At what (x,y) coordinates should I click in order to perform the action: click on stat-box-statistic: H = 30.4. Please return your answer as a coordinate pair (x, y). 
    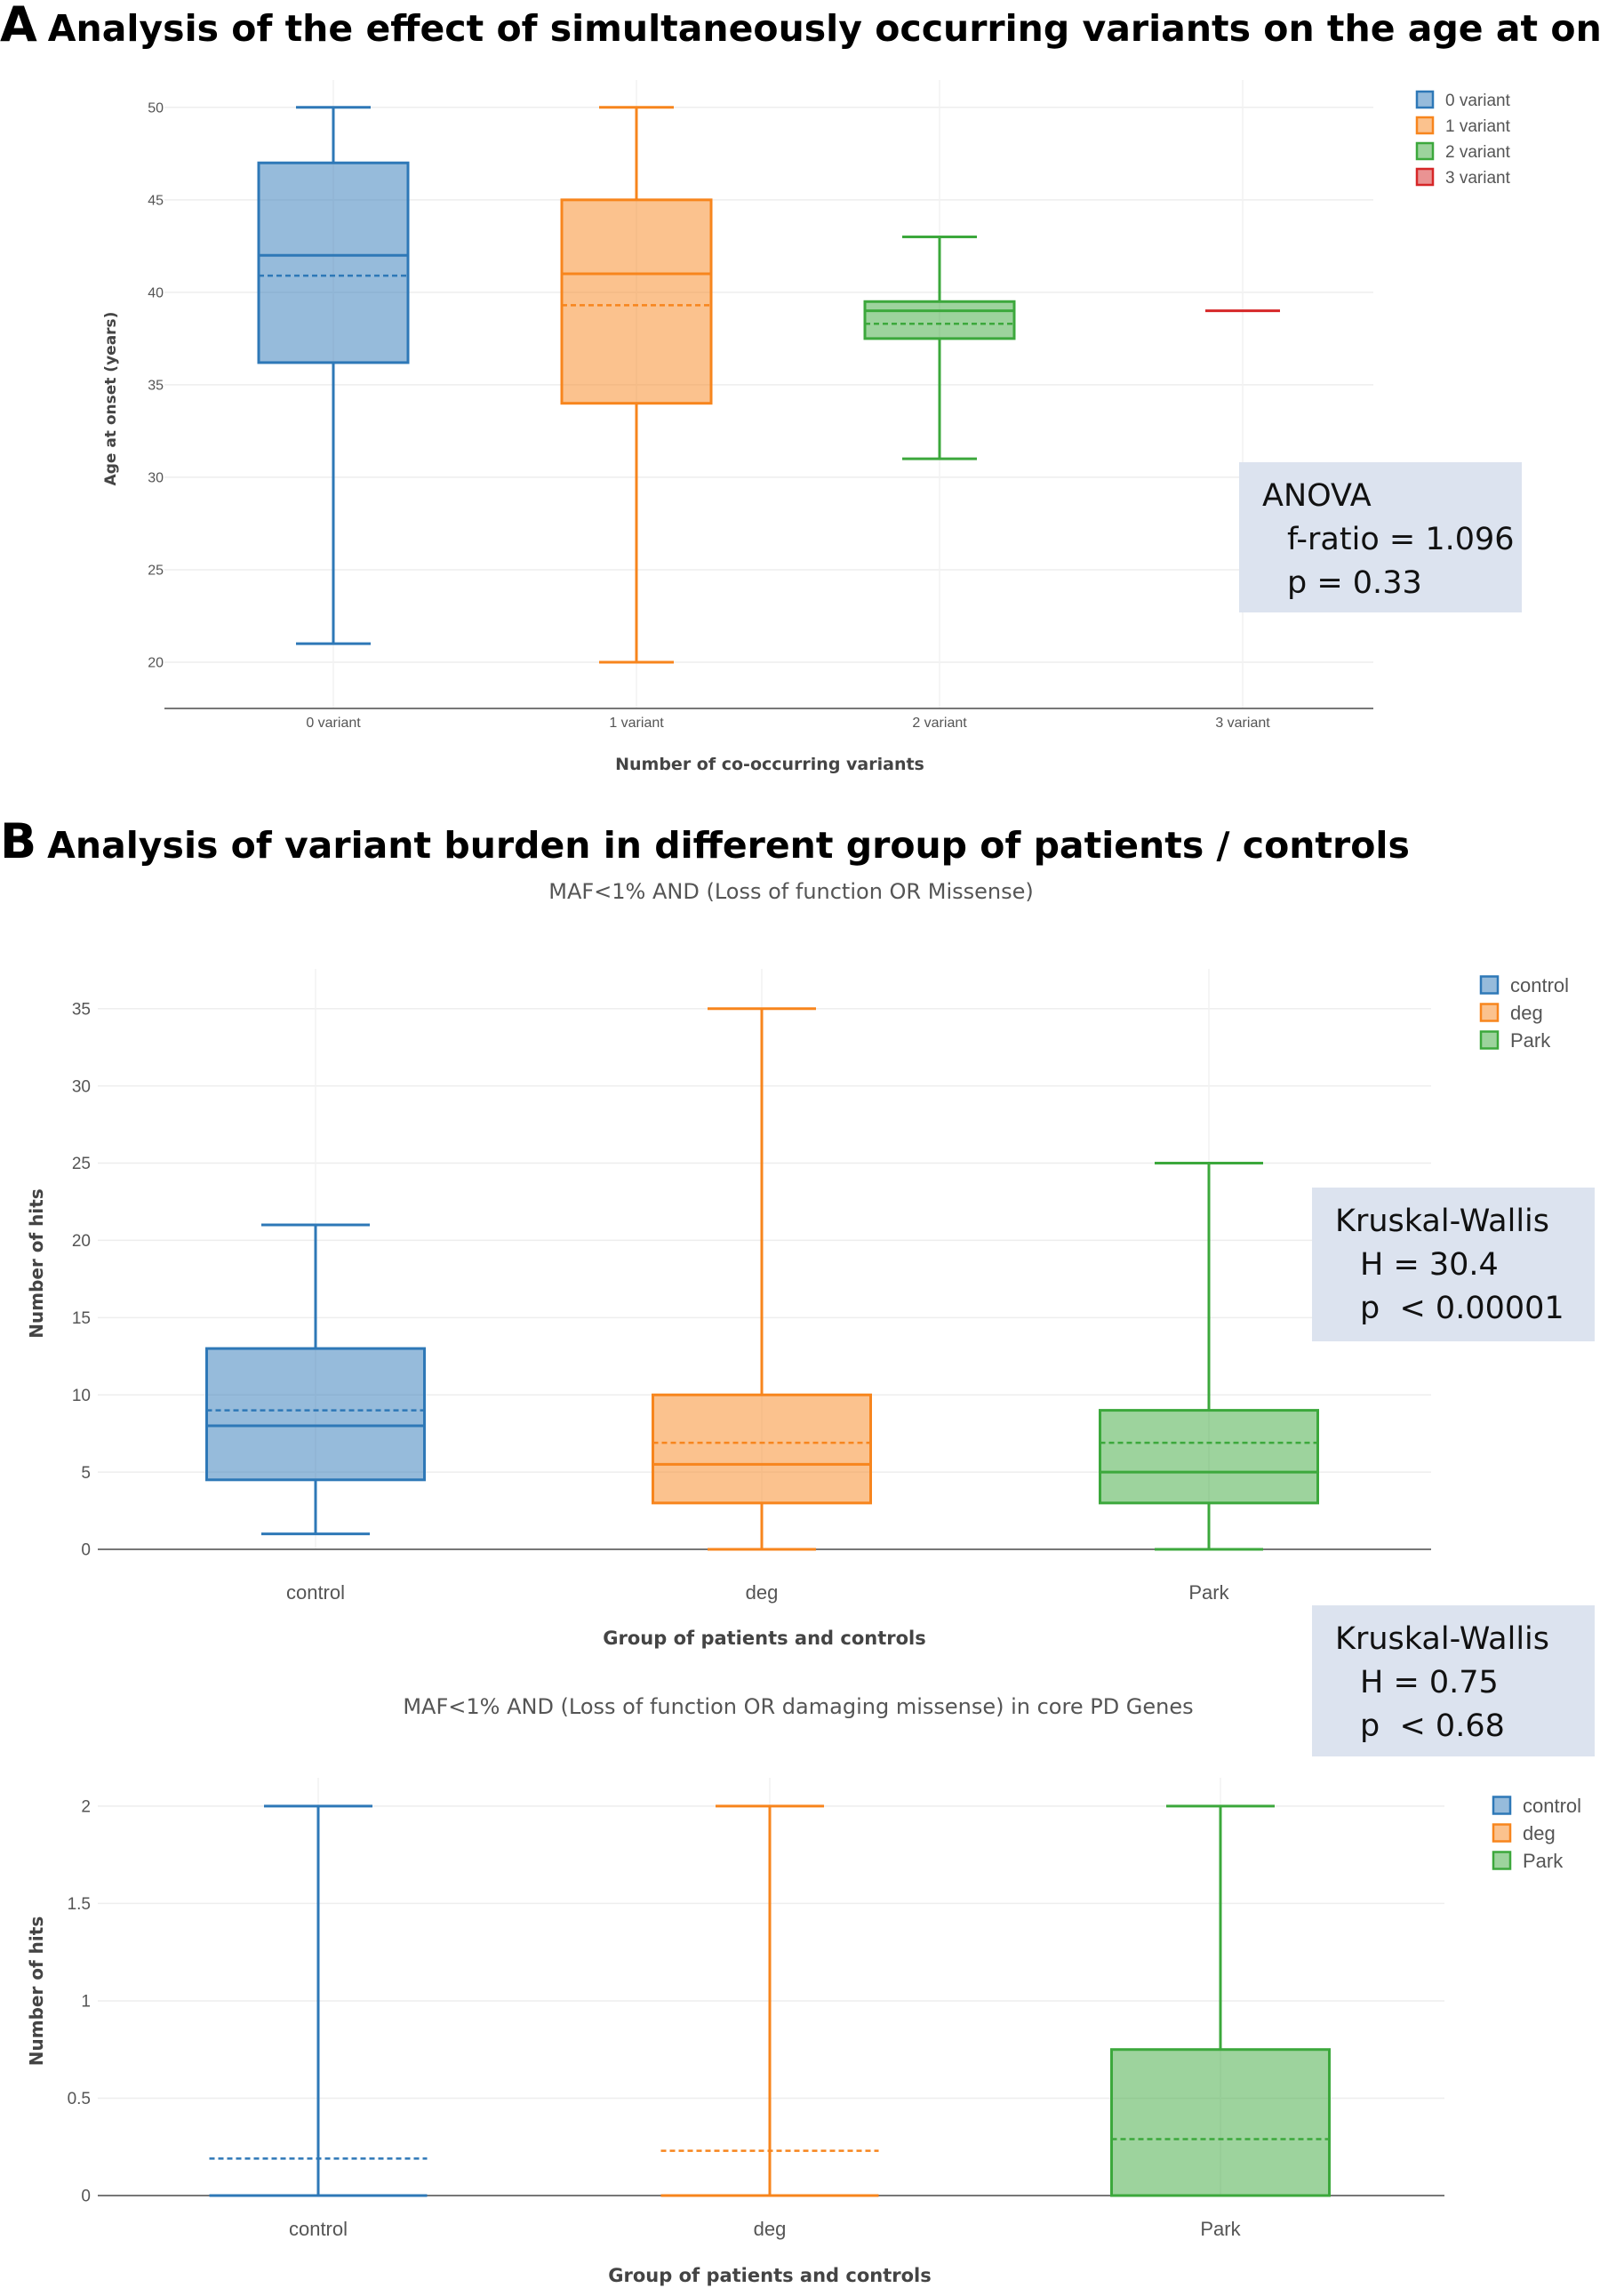
    Looking at the image, I should click on (1429, 1265).